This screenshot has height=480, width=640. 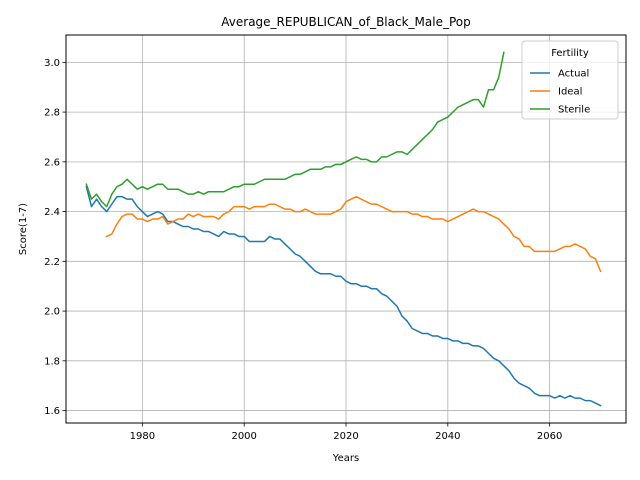 I want to click on x-tick-label: 1980, so click(x=142, y=436).